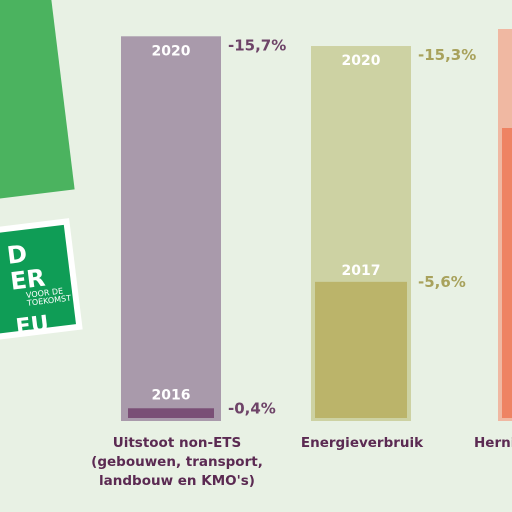 Image resolution: width=512 pixels, height=512 pixels. Describe the element at coordinates (171, 395) in the screenshot. I see `actual-year-label: 2016` at that location.